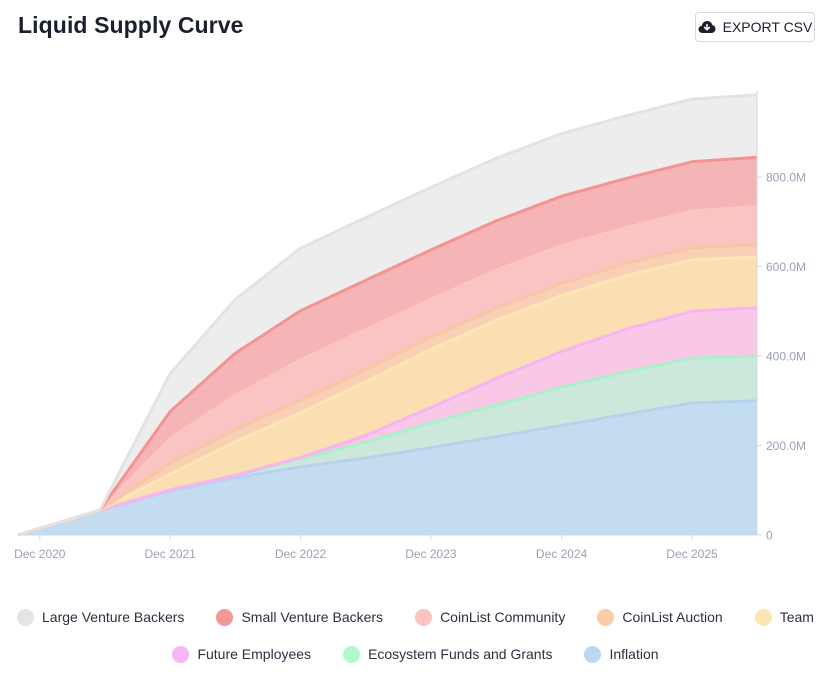  Describe the element at coordinates (312, 617) in the screenshot. I see `legend-label: Small Venture Backers` at that location.